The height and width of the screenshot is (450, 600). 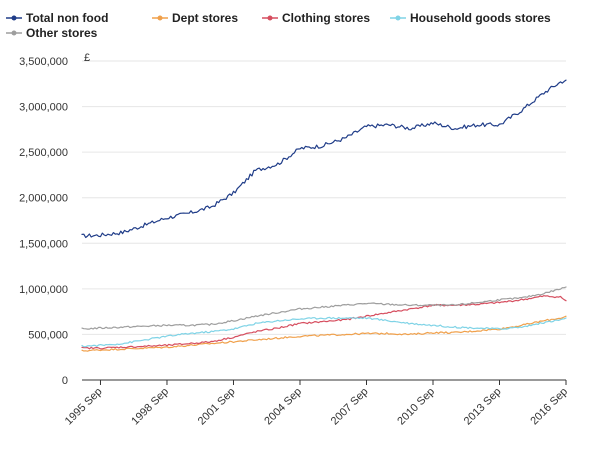 I want to click on x-tick-label: 2007 Sep, so click(x=350, y=407).